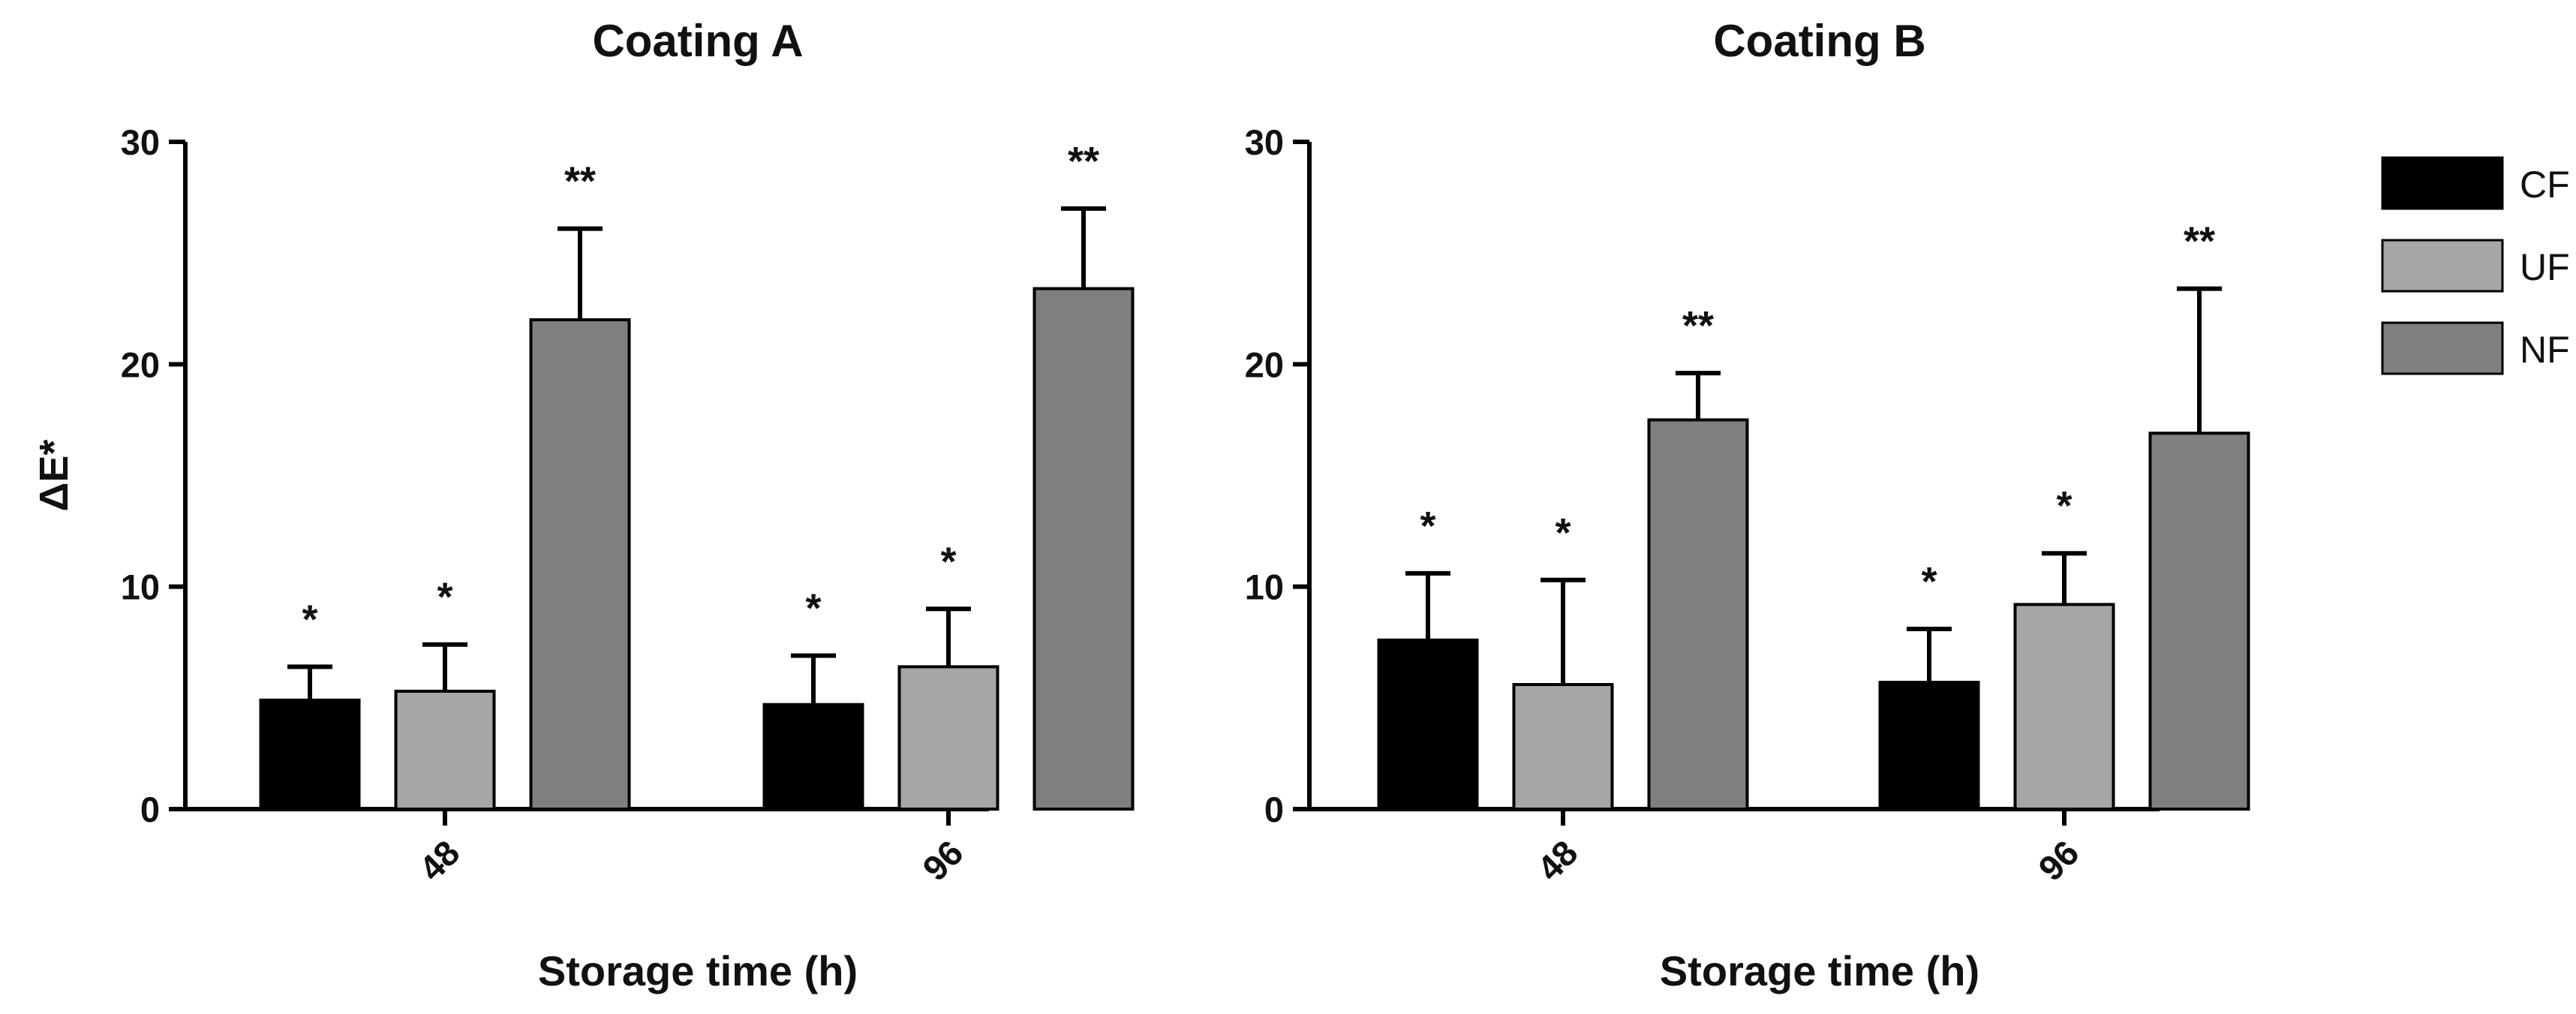 This screenshot has width=2576, height=1014. Describe the element at coordinates (2442, 348) in the screenshot. I see `legend-swatch-nf` at that location.